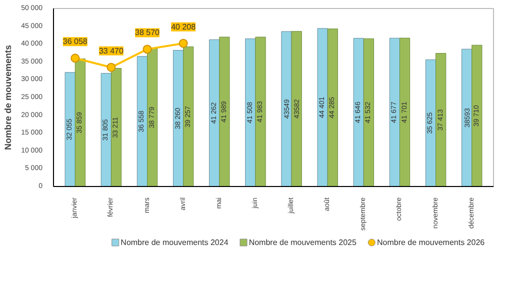  Describe the element at coordinates (111, 51) in the screenshot. I see `data-label: 33 470` at that location.